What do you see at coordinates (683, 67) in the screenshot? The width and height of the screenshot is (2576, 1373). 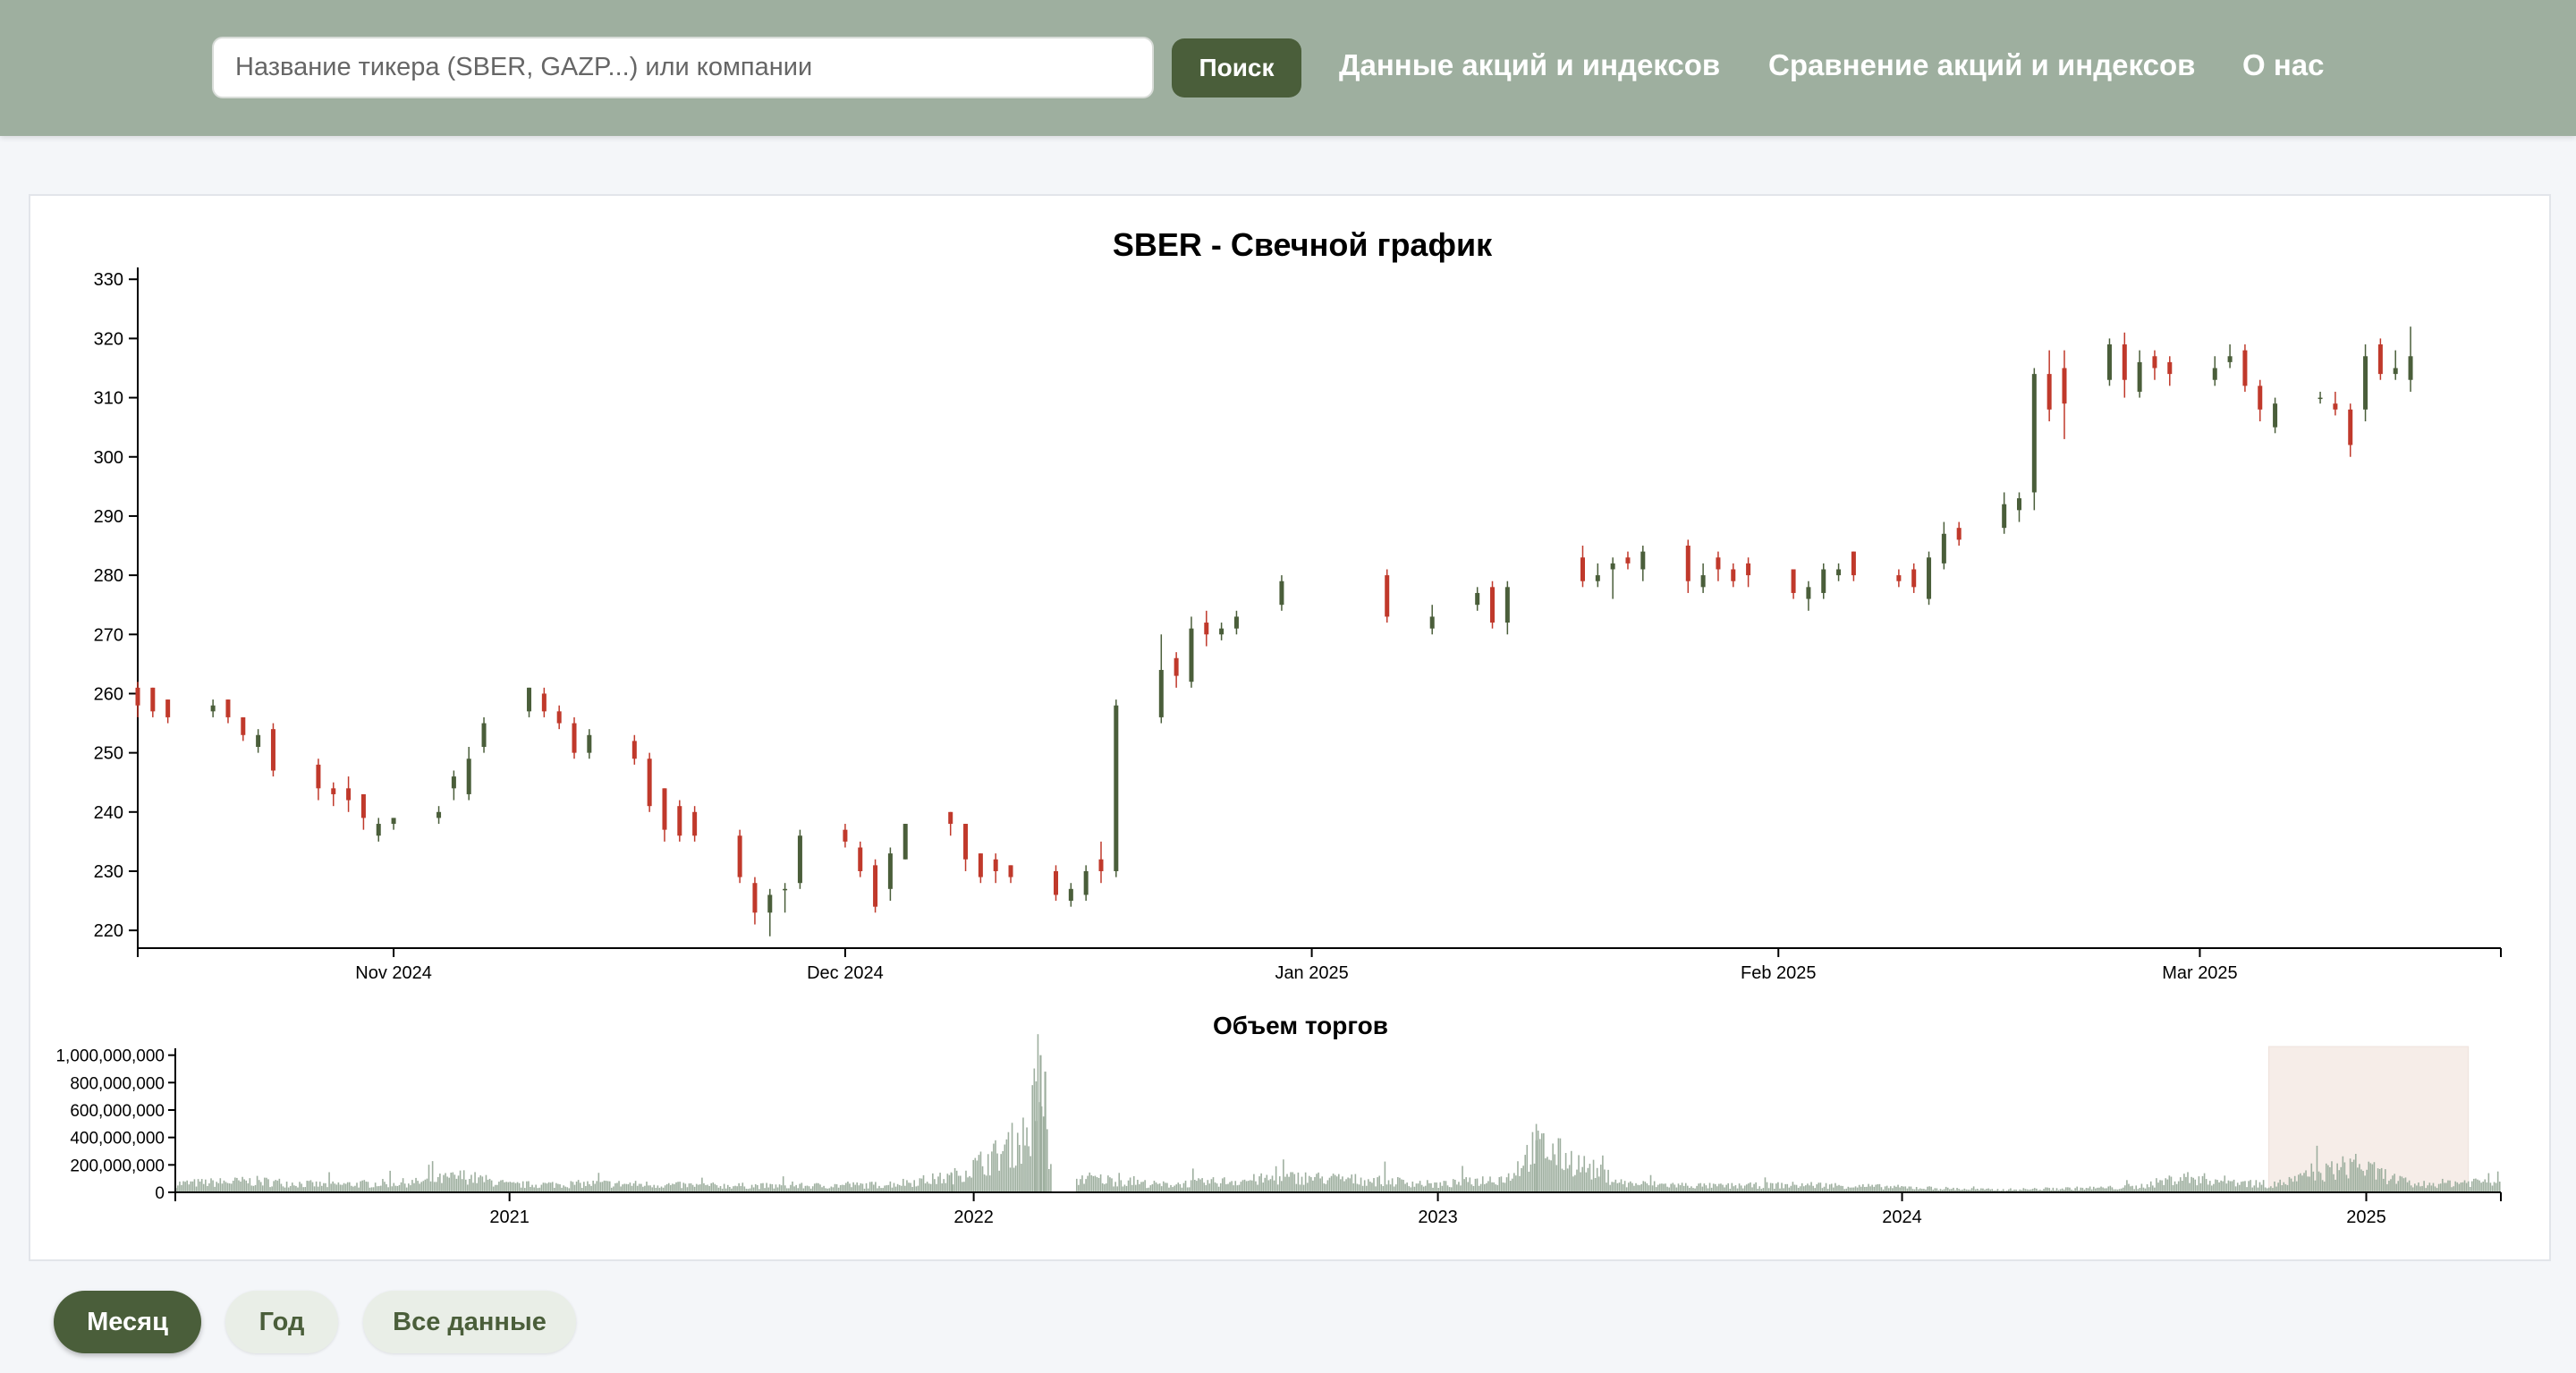 I see `ticker-search-input` at bounding box center [683, 67].